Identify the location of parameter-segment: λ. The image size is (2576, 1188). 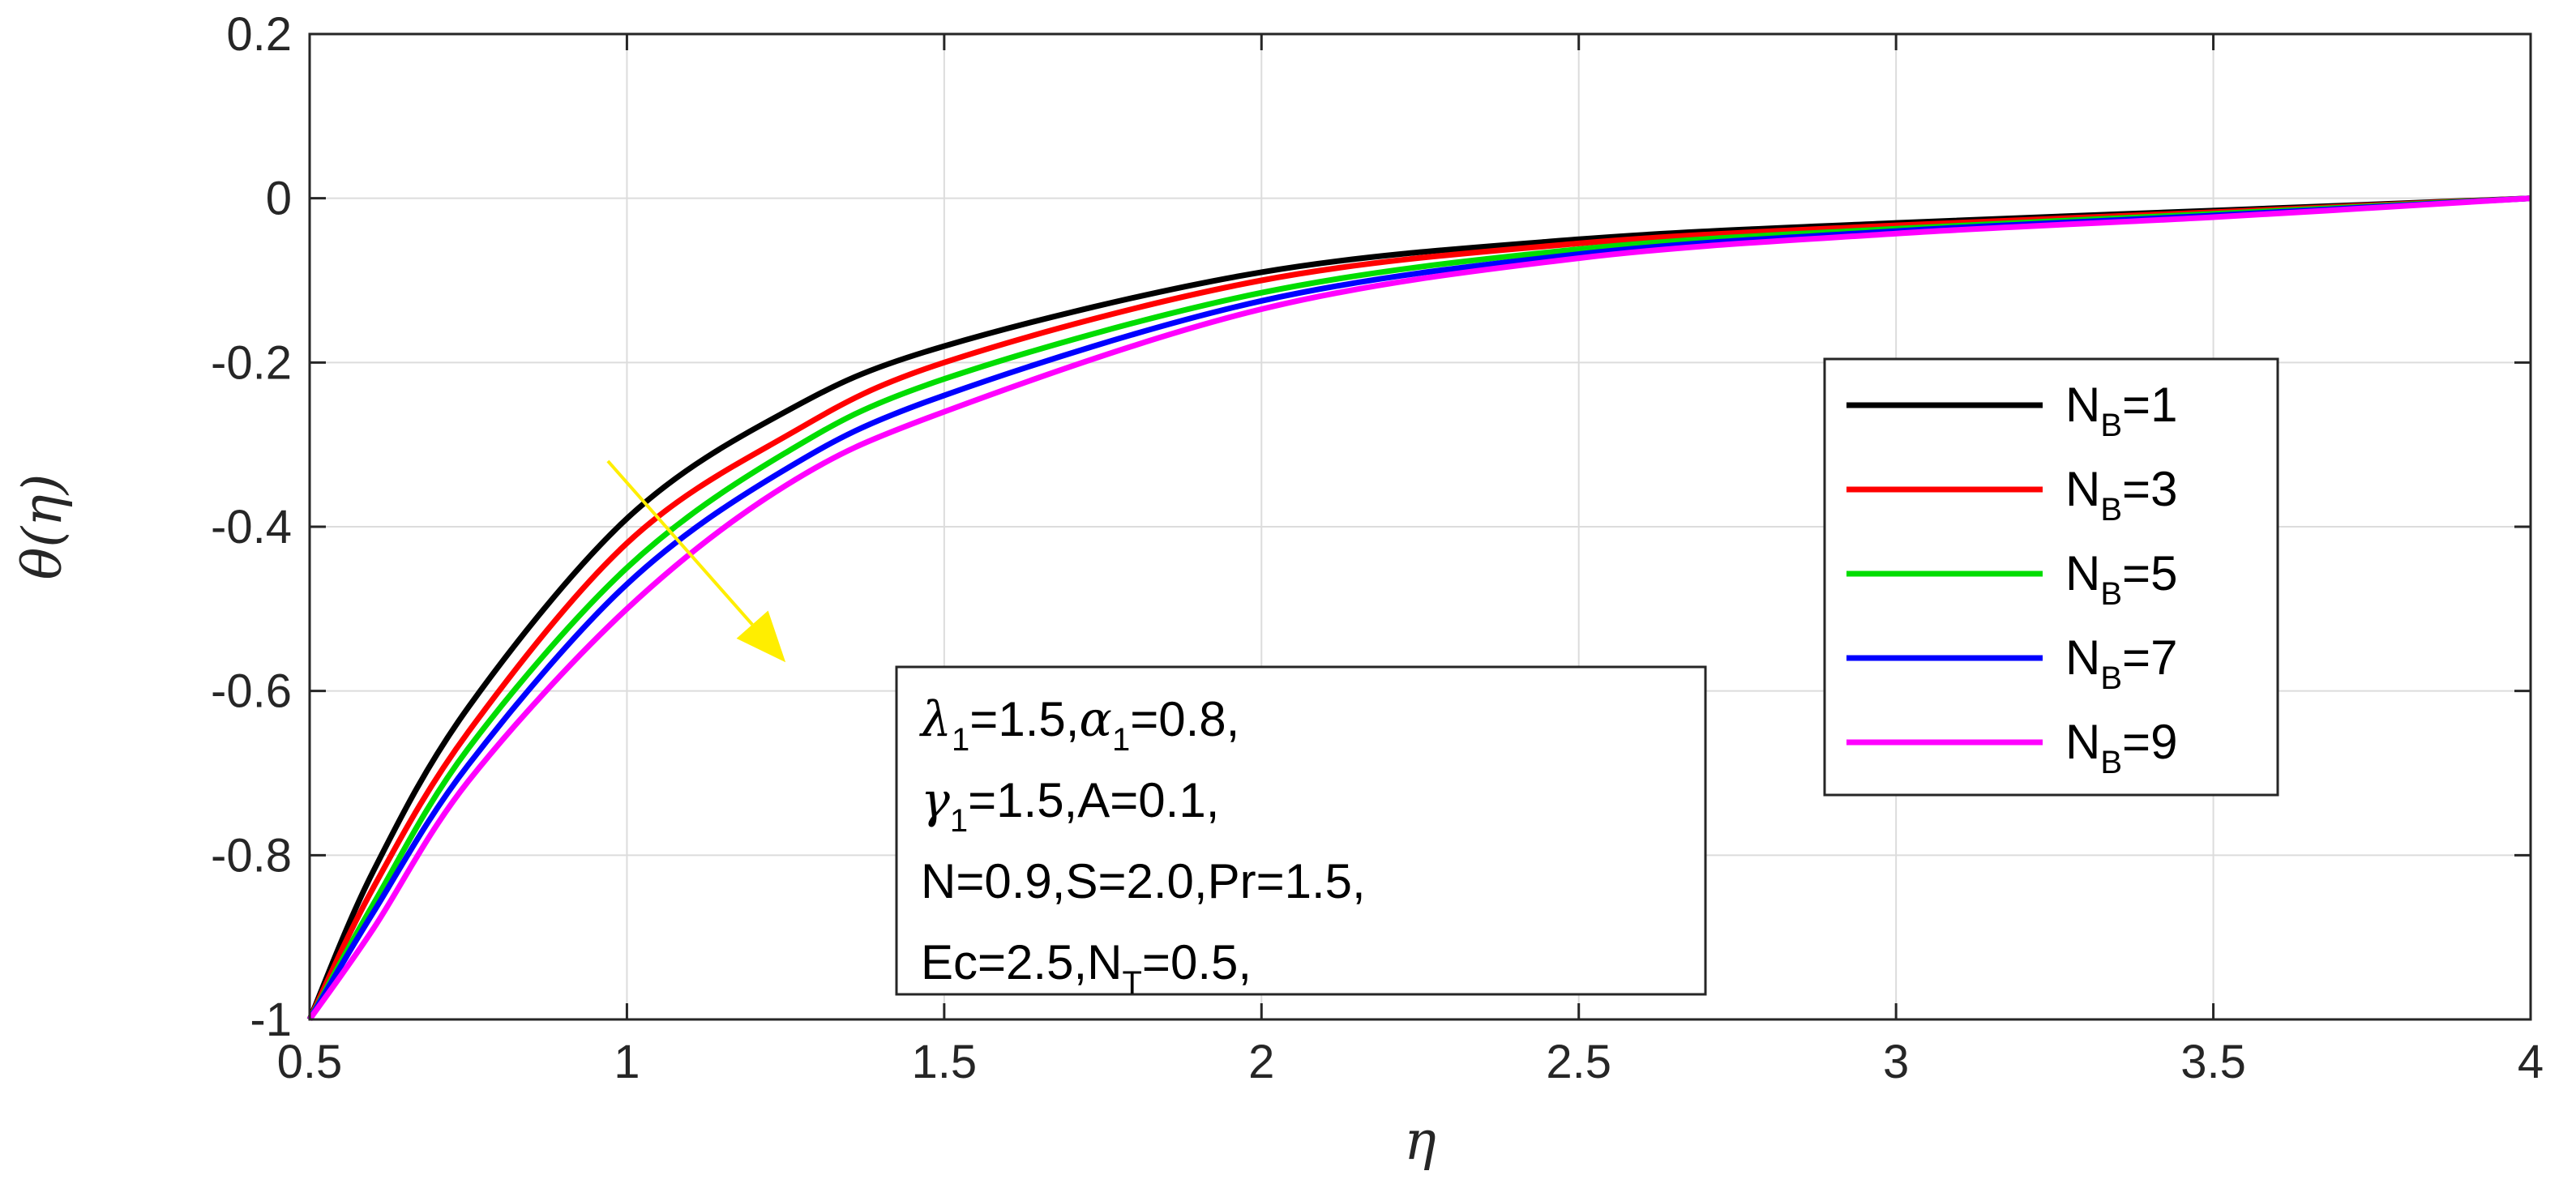
(935, 719).